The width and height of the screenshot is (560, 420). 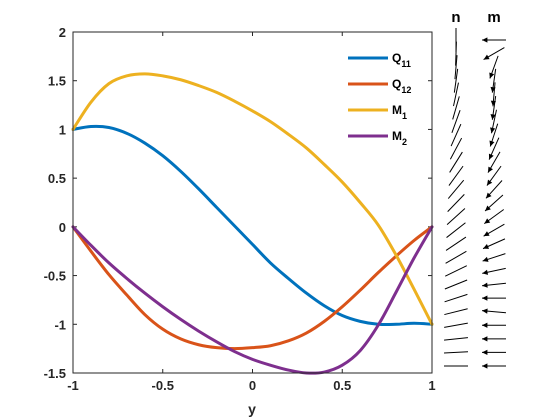 I want to click on legend-label-q11: Q11, so click(x=401, y=60).